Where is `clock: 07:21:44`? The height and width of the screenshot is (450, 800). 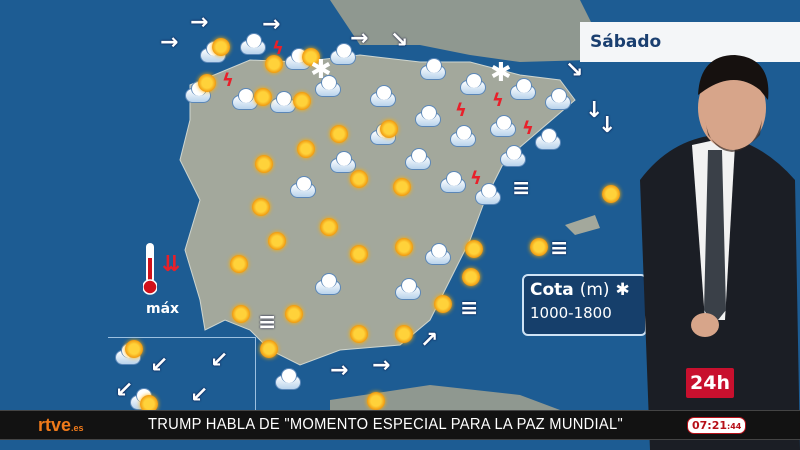 clock: 07:21:44 is located at coordinates (717, 425).